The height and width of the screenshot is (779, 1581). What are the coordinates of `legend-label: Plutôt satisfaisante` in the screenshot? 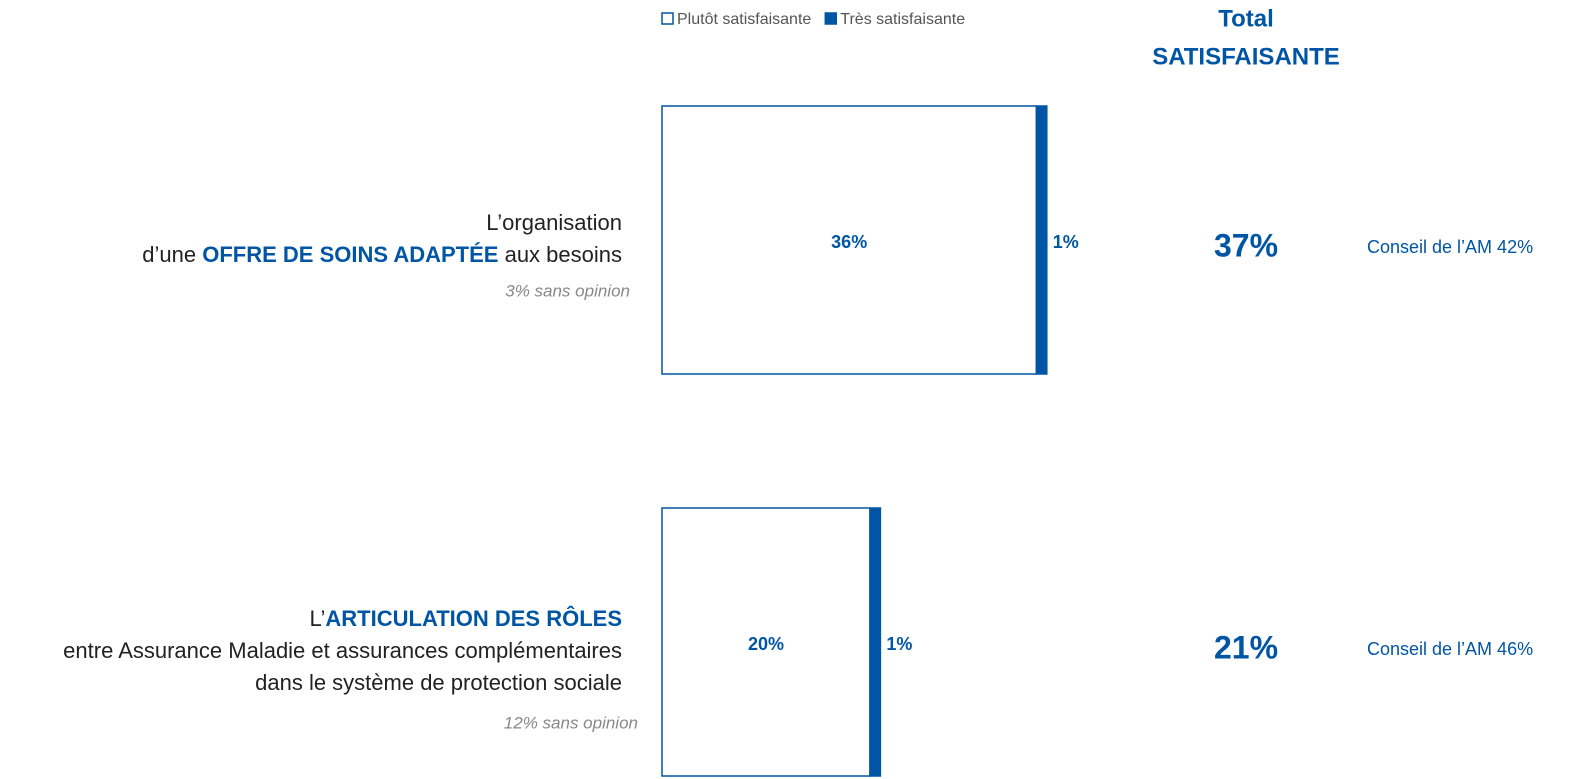 It's located at (744, 19).